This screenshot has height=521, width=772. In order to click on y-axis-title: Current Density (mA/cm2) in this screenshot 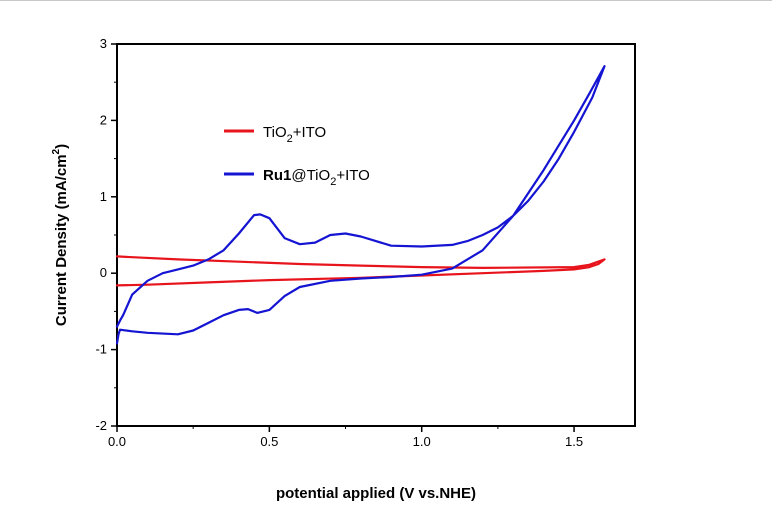, I will do `click(60, 235)`.